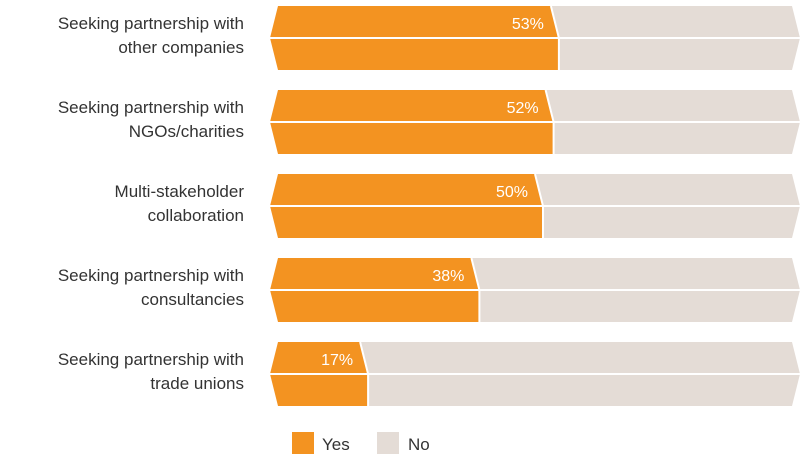 This screenshot has width=807, height=454. What do you see at coordinates (180, 203) in the screenshot?
I see `category-label-3: Multi-stakeholder collaboration` at bounding box center [180, 203].